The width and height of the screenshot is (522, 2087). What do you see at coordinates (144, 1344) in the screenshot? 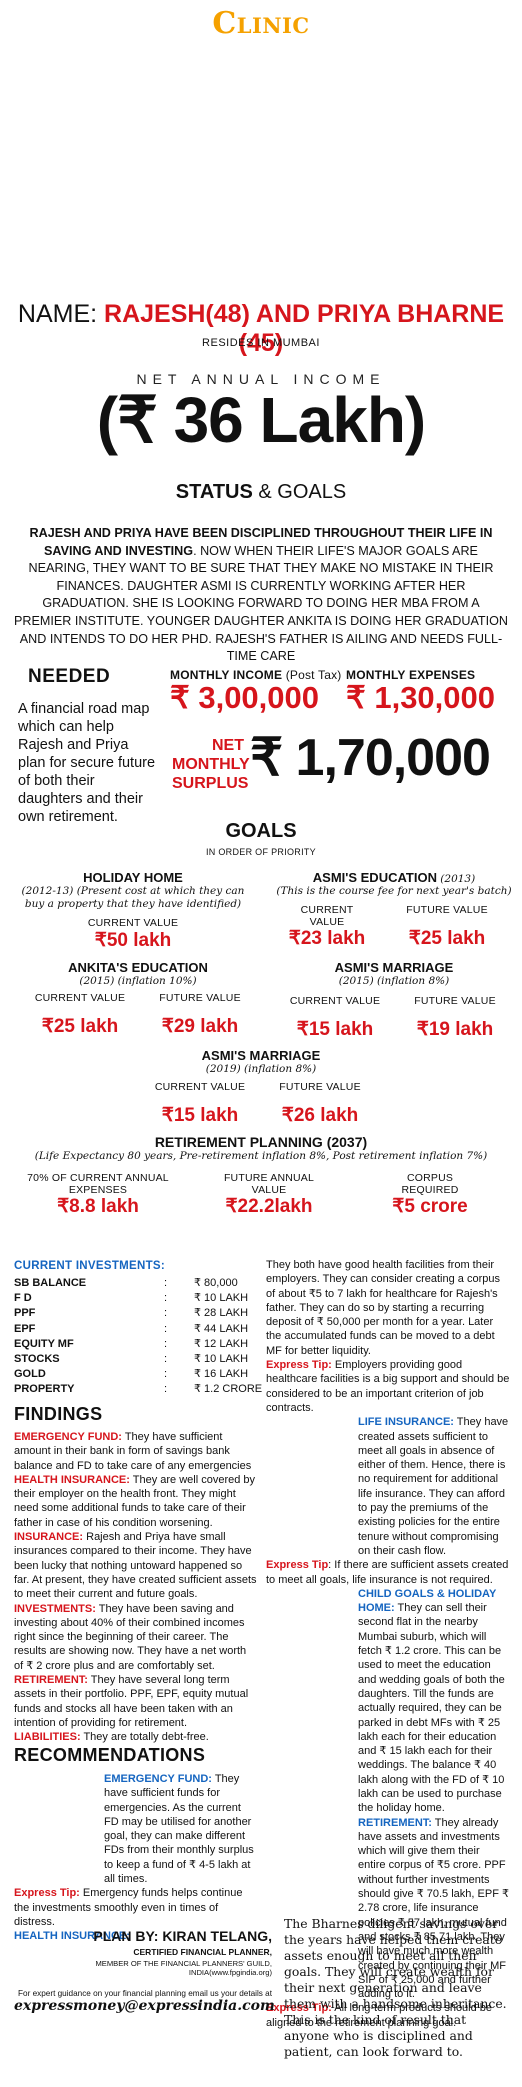
I see `table-row: EQUITY MF: ₹ 12 LAKH` at bounding box center [144, 1344].